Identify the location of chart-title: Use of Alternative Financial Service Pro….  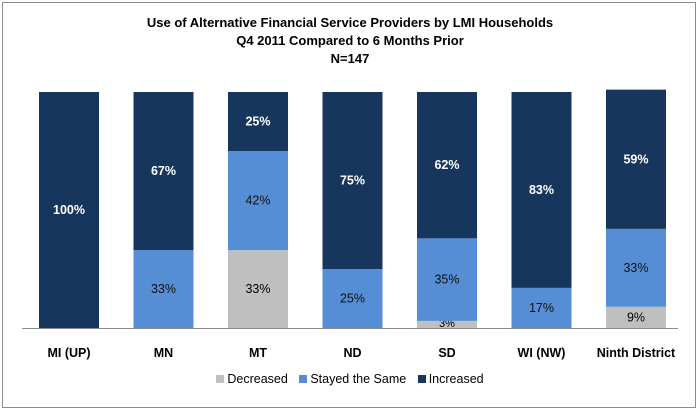
(350, 41).